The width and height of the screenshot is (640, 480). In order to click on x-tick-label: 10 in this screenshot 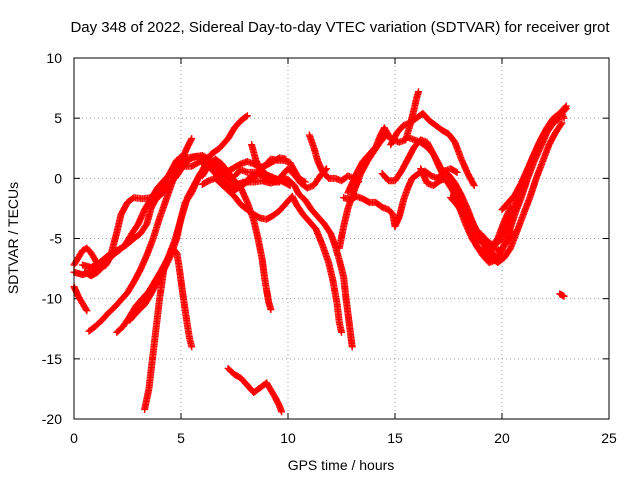, I will do `click(288, 438)`.